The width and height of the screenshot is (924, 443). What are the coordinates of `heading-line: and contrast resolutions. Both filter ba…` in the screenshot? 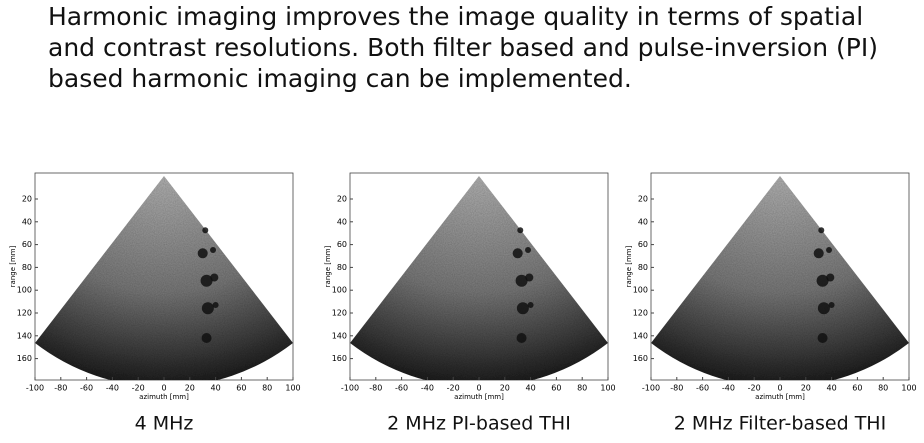 It's located at (463, 47).